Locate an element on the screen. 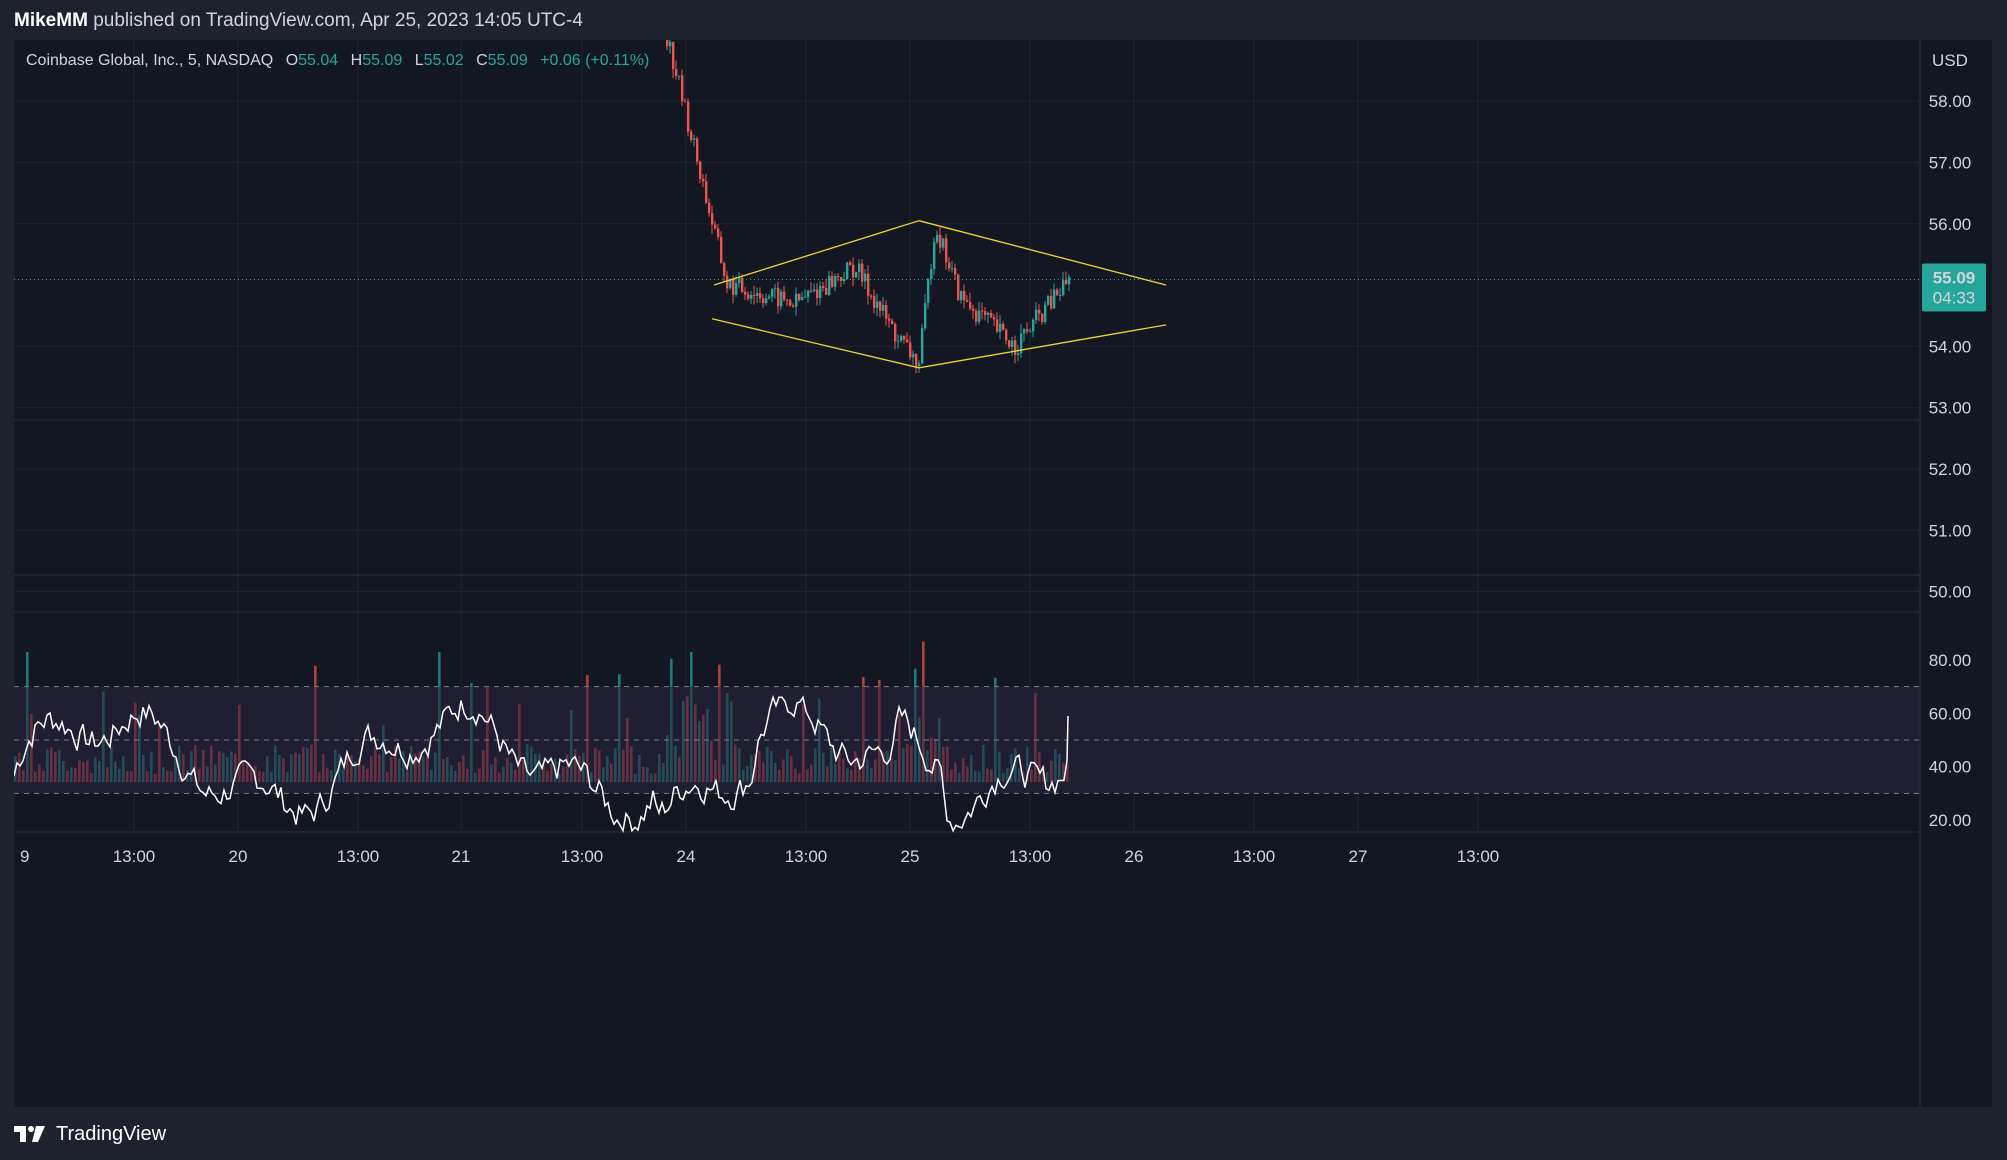 The height and width of the screenshot is (1160, 2007). rsi-tick-0: 80.00 is located at coordinates (1950, 660).